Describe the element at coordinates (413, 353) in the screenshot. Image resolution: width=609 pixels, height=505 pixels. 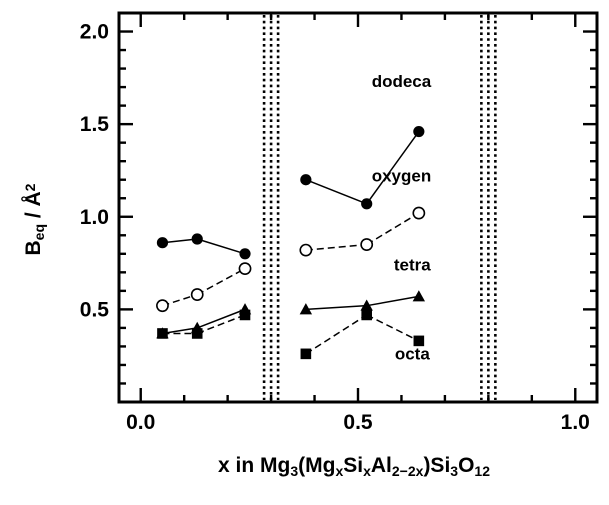
I see `series-label-octa: octa` at that location.